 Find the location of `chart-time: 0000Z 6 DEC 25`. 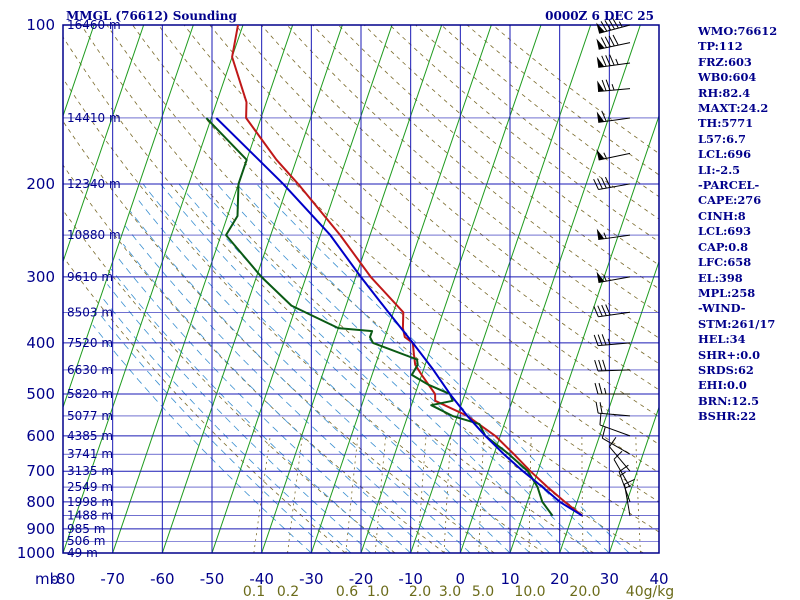

chart-time: 0000Z 6 DEC 25 is located at coordinates (599, 16).